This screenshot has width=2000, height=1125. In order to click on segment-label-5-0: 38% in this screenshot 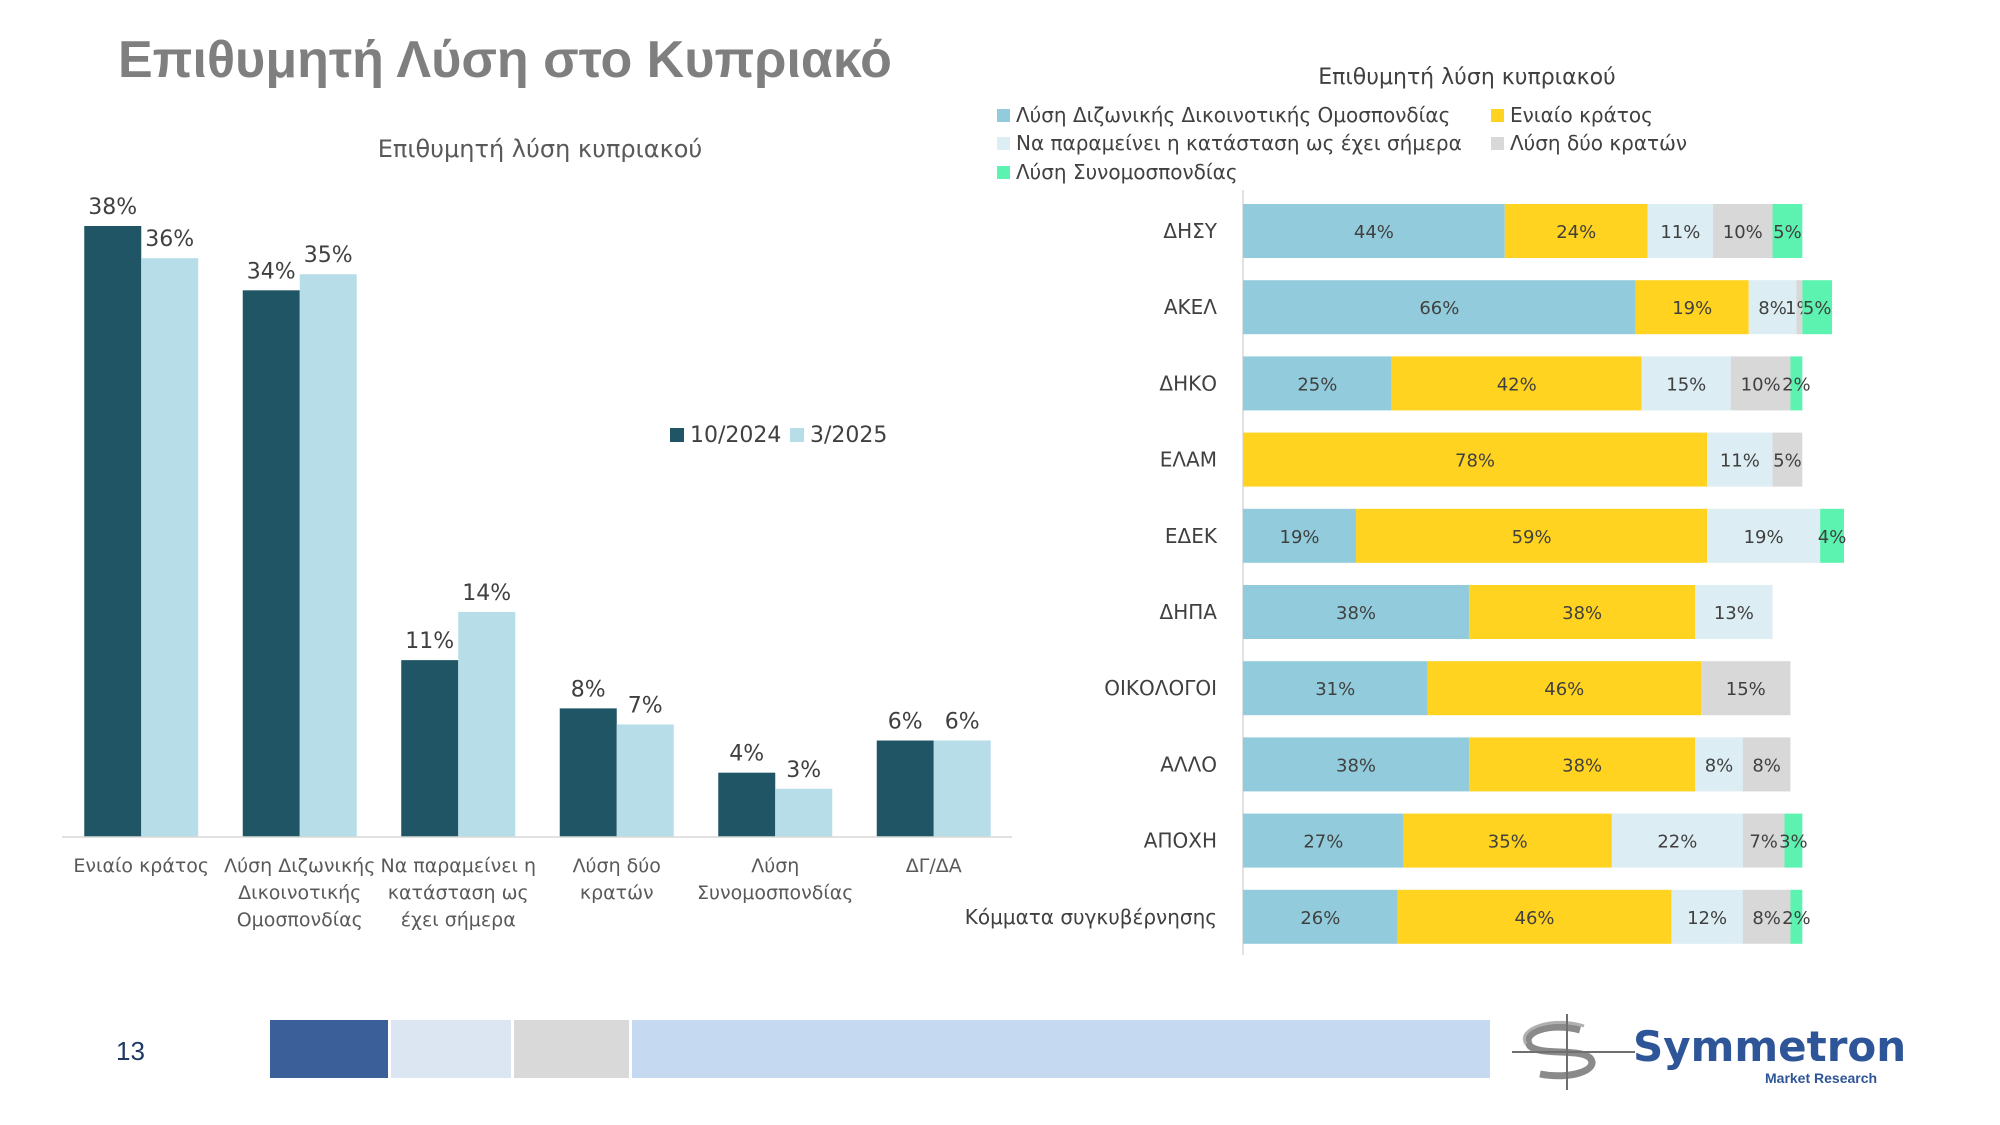, I will do `click(1356, 613)`.